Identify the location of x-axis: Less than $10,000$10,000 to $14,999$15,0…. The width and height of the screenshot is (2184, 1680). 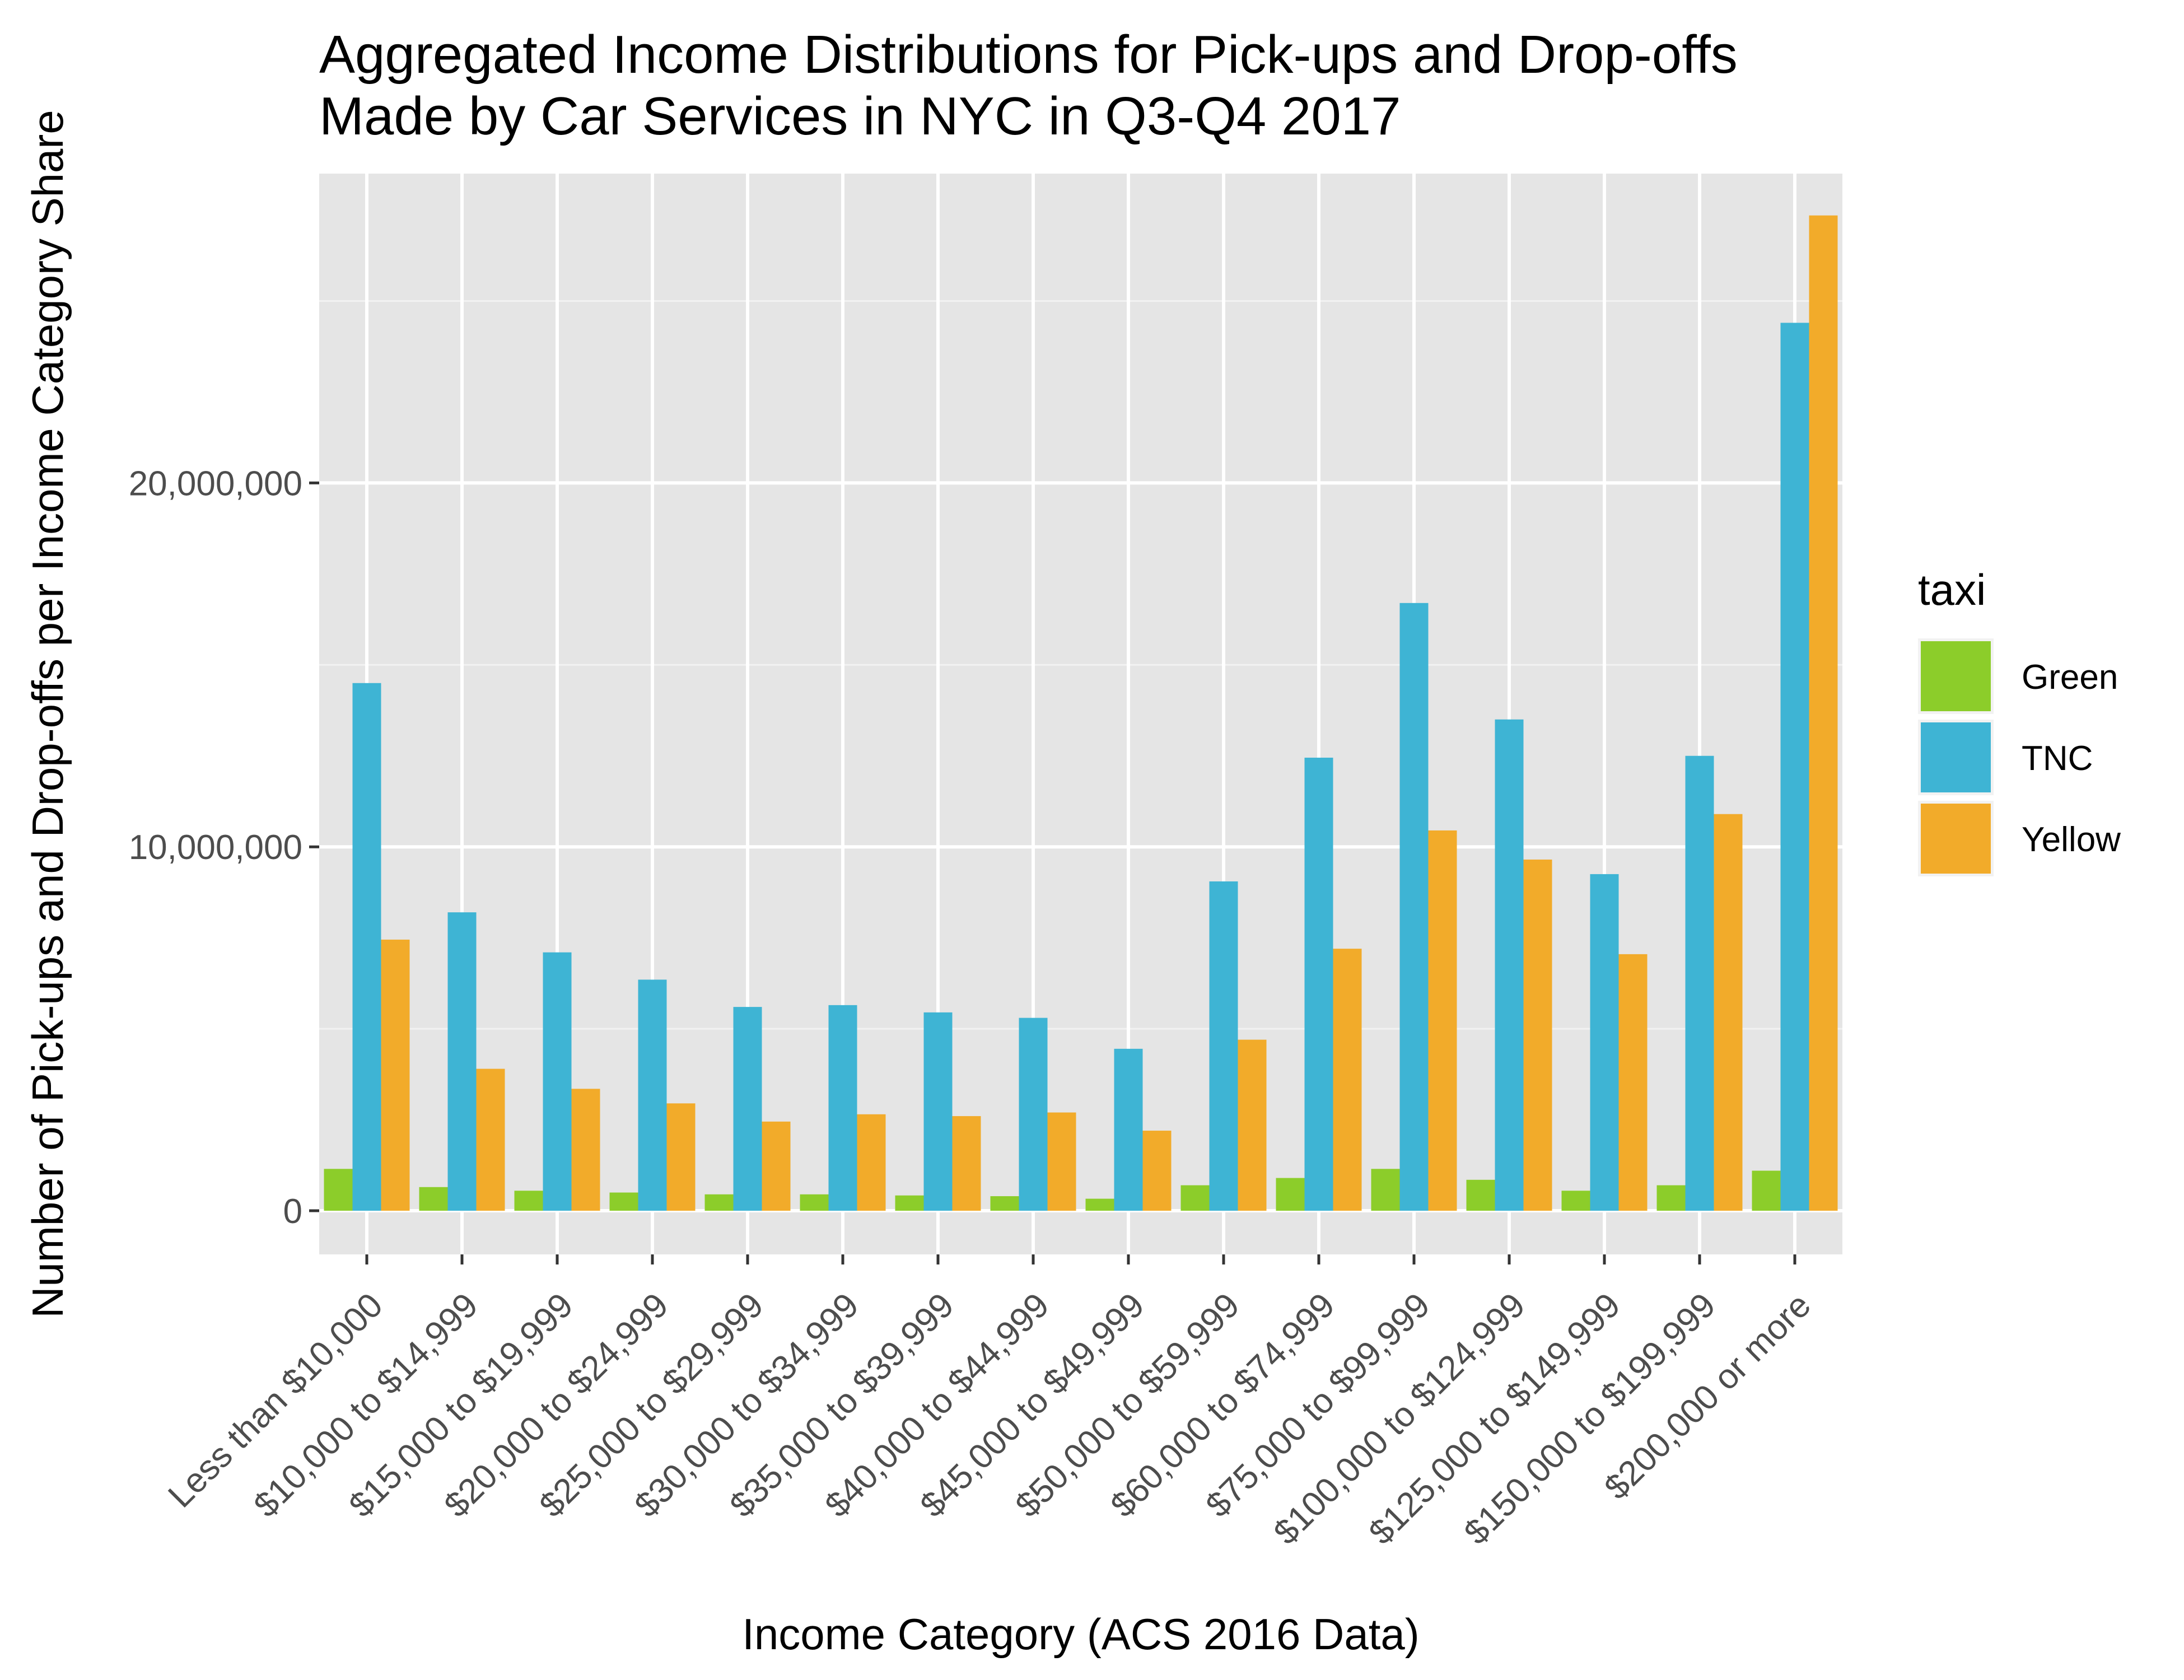
(990, 1403).